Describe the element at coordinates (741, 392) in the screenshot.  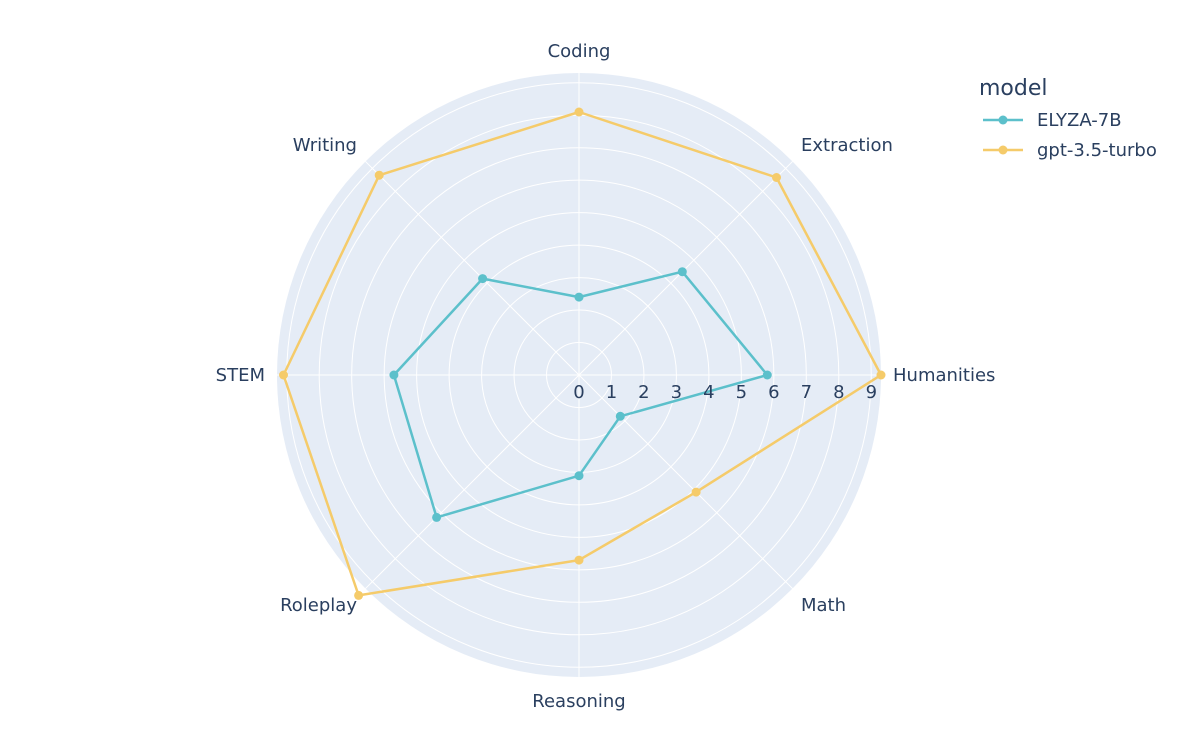
I see `radial-tick-label: 5` at that location.